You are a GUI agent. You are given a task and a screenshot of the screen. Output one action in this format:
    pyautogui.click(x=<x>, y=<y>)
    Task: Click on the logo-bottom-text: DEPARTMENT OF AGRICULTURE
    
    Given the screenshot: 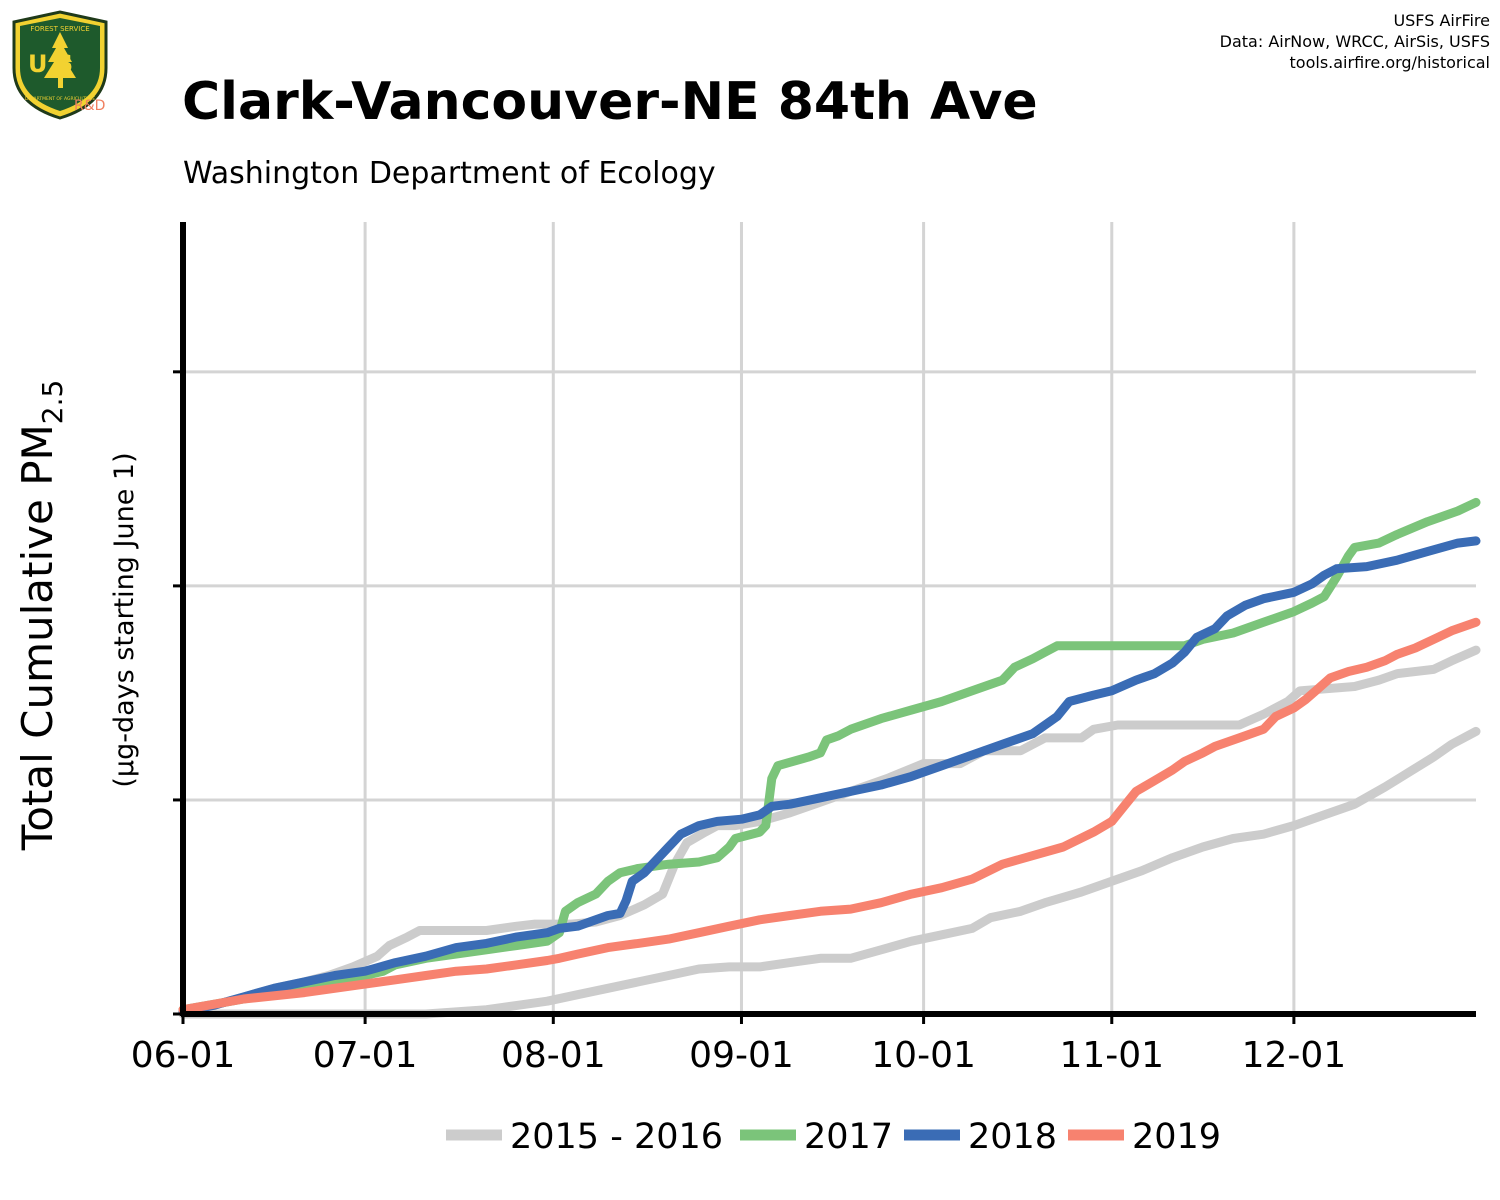 What is the action you would take?
    pyautogui.click(x=60, y=99)
    